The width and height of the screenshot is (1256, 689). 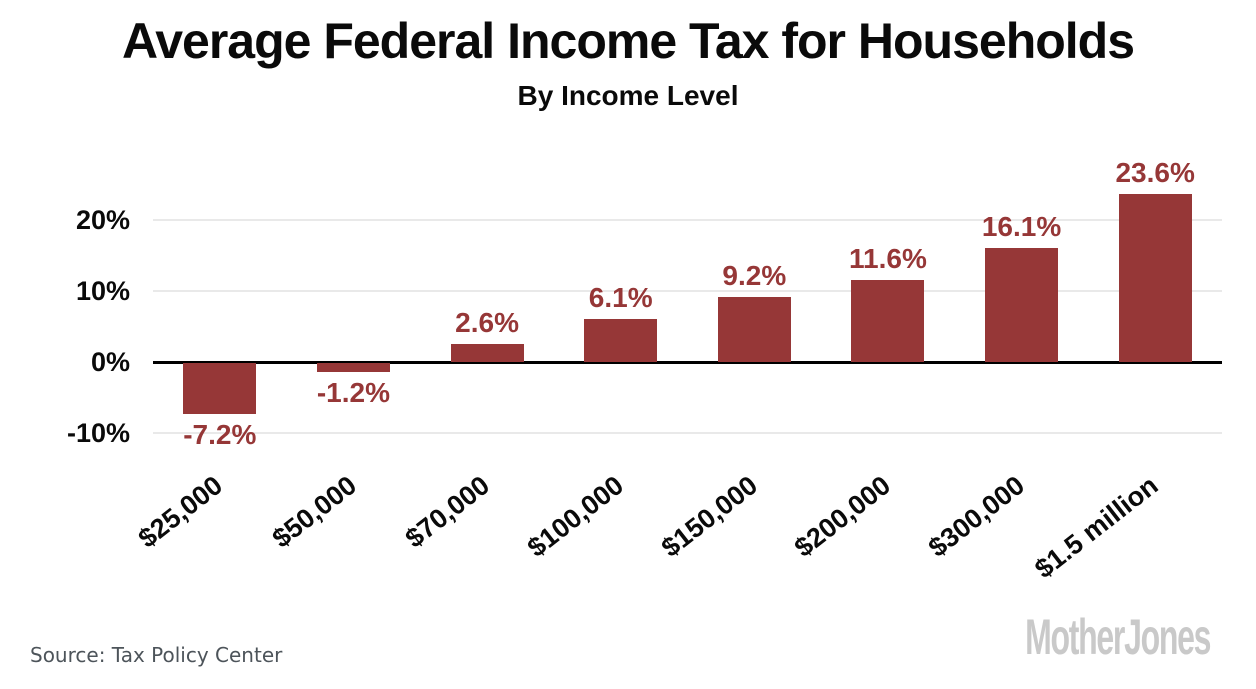 What do you see at coordinates (754, 275) in the screenshot?
I see `bar-value-label: 9.2%` at bounding box center [754, 275].